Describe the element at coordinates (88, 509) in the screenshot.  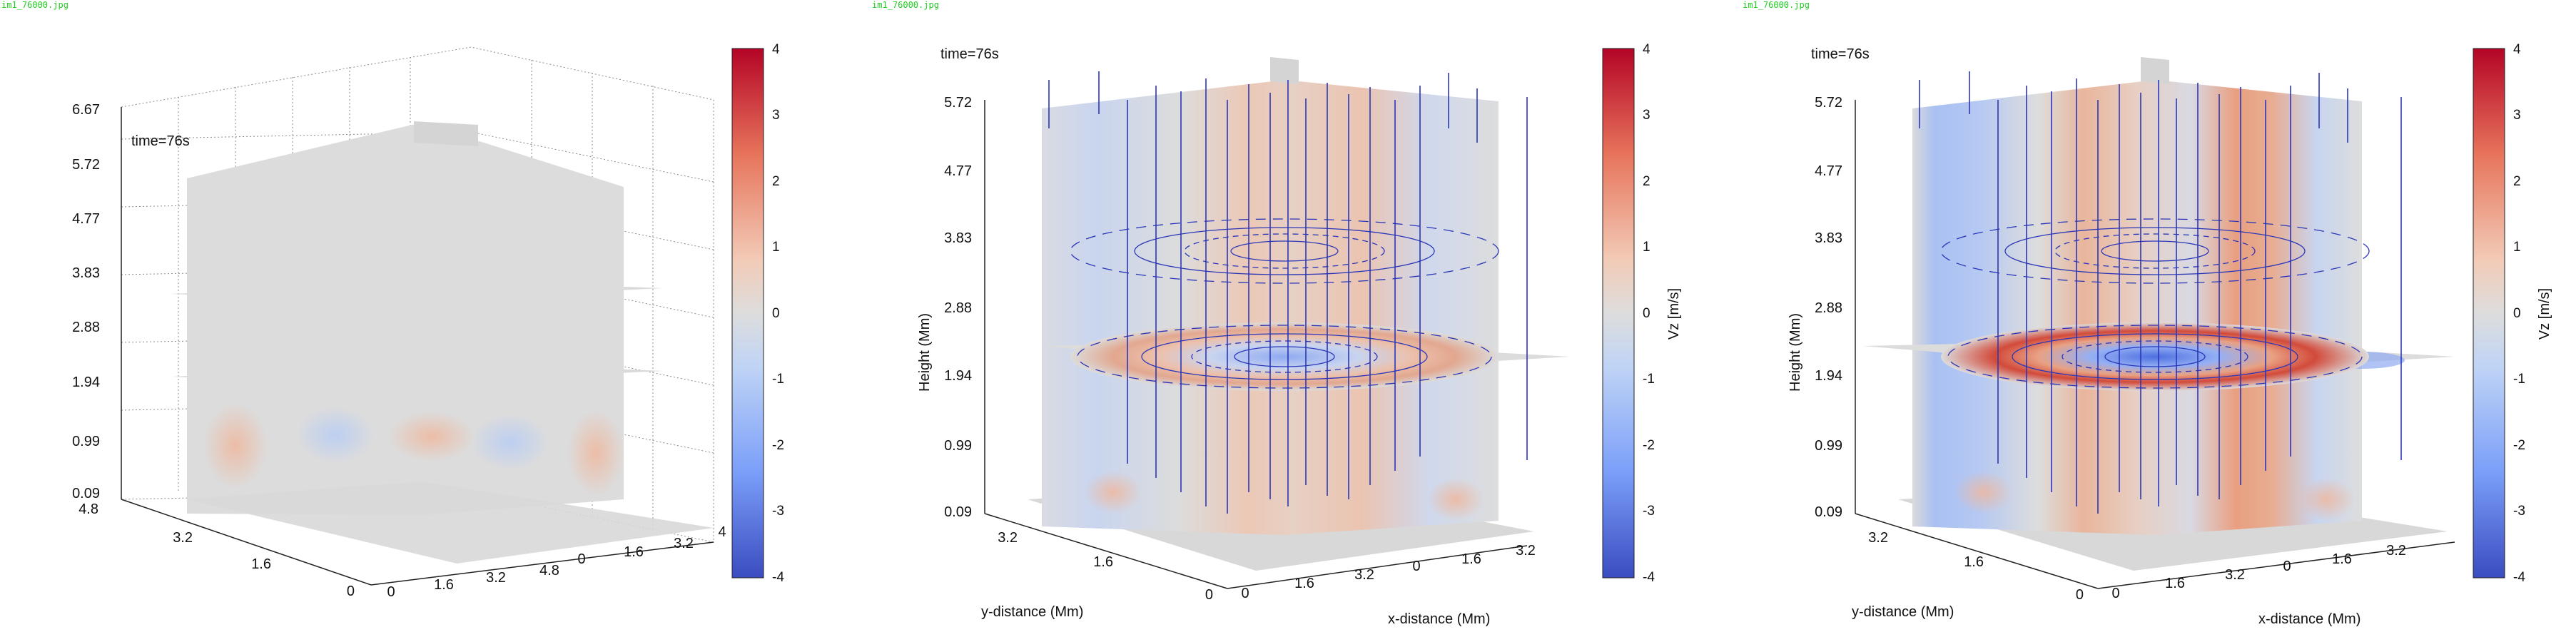
I see `panel-1-y-tick: 4.8` at that location.